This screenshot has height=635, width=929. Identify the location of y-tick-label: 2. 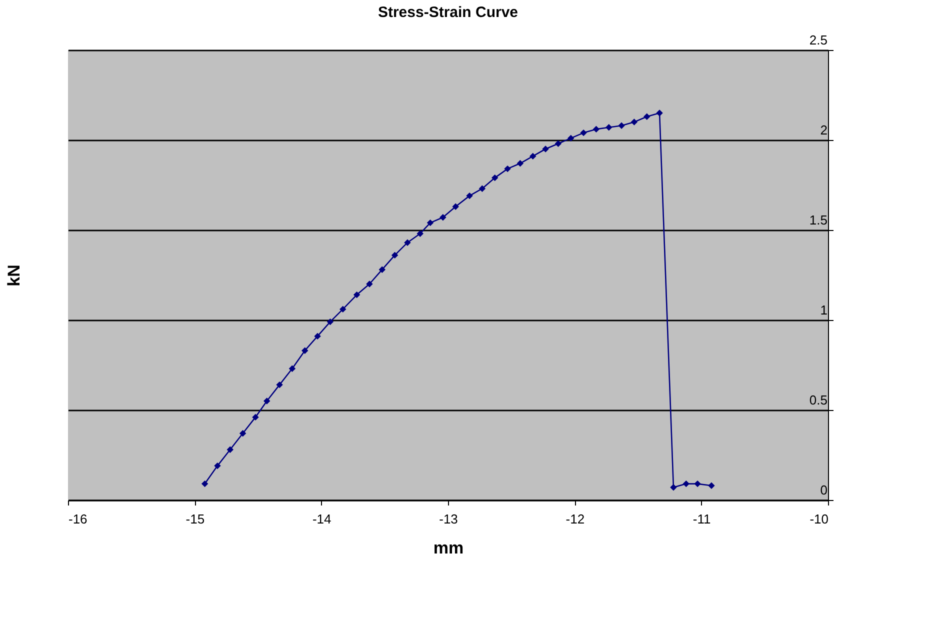
(824, 130).